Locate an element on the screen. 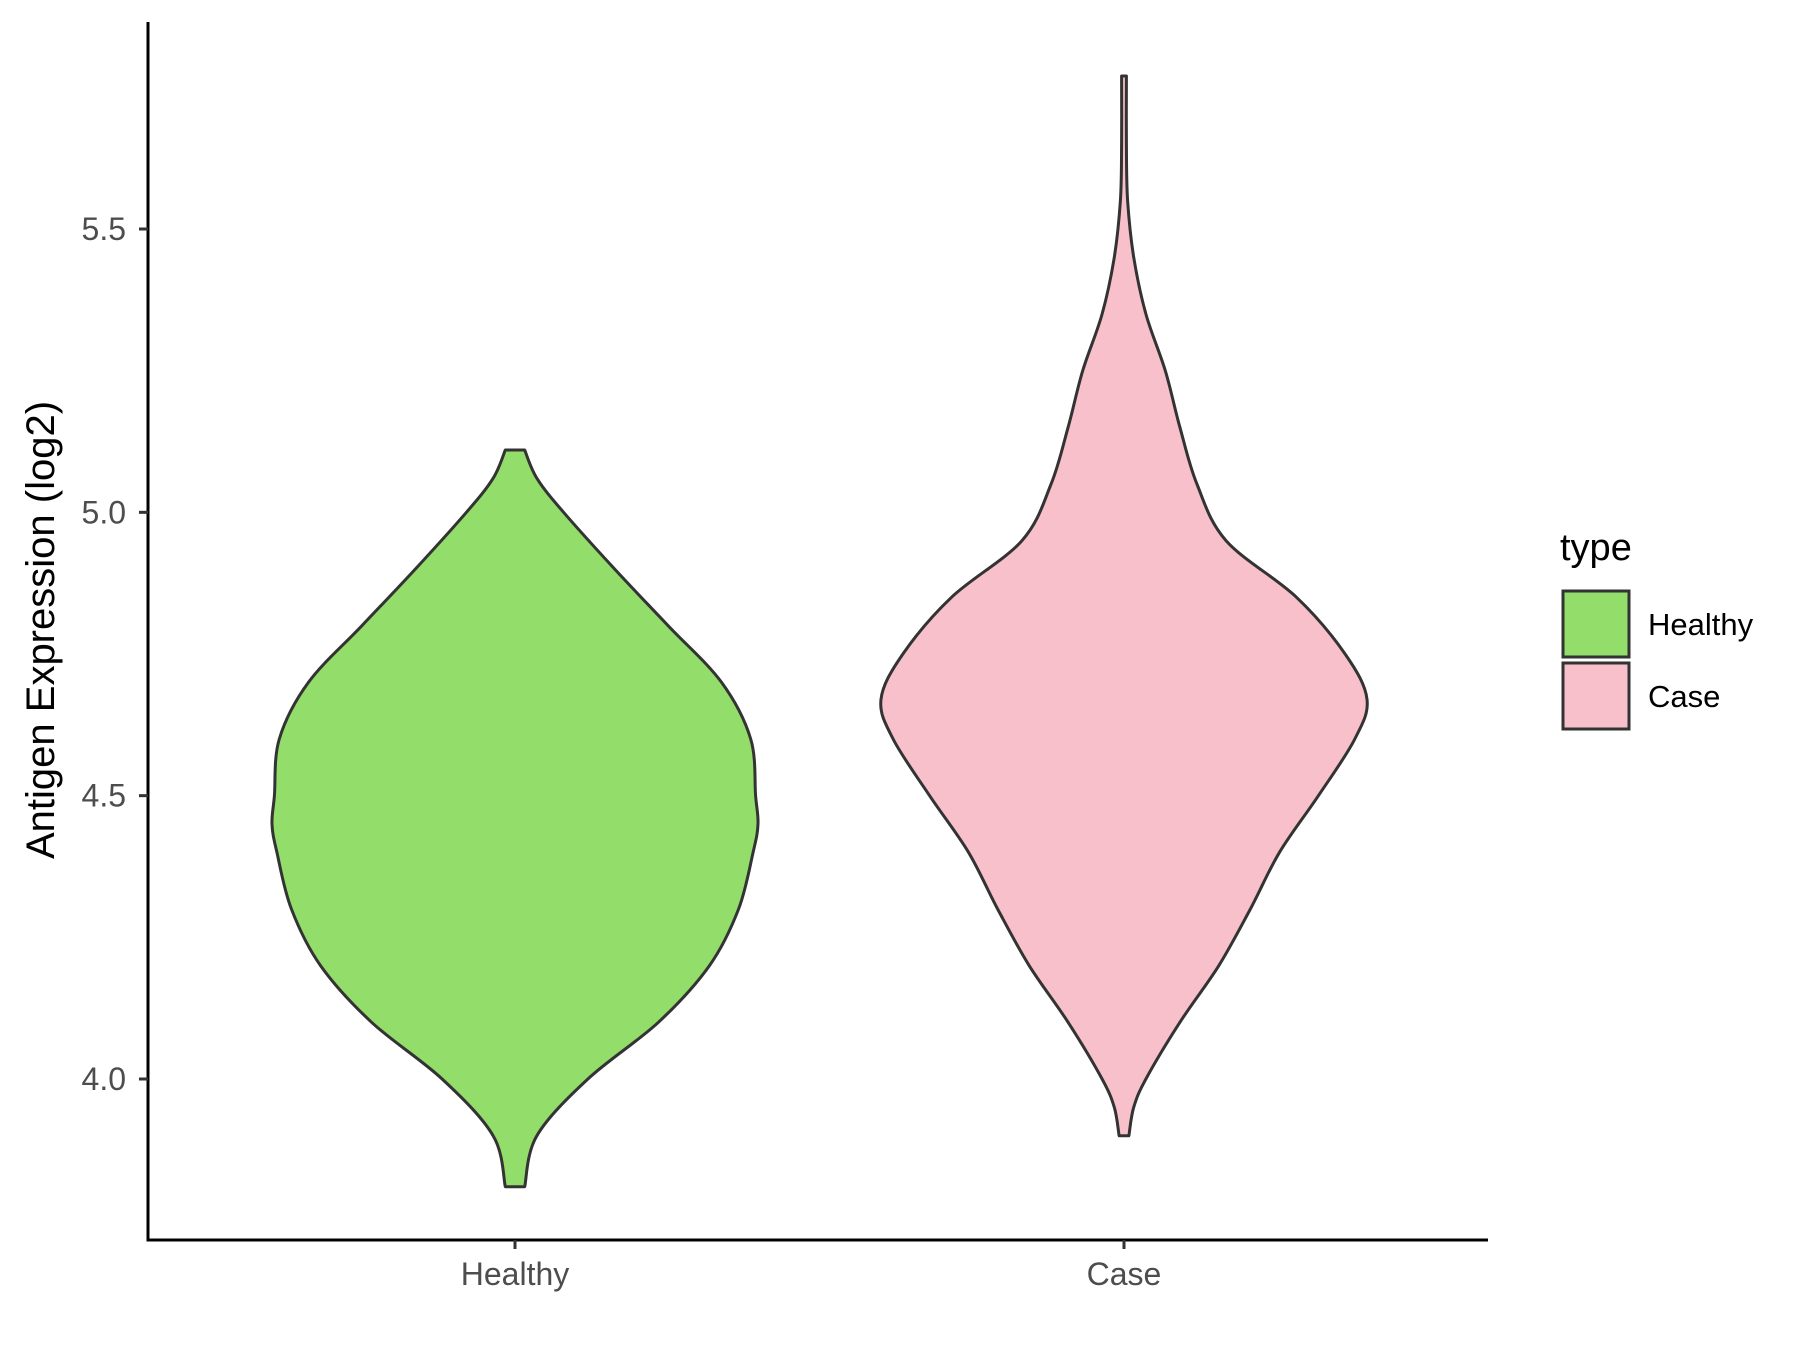 This screenshot has height=1350, width=1800. x-ticks: Healthy Case is located at coordinates (811, 1266).